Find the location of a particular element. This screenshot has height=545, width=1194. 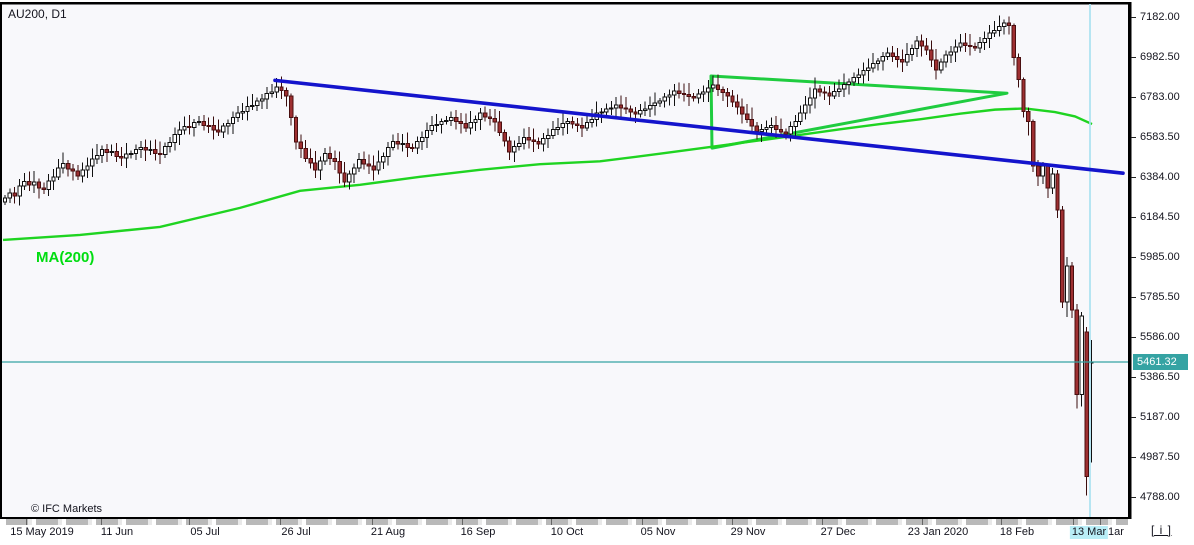

triangle-pattern is located at coordinates (859, 112).